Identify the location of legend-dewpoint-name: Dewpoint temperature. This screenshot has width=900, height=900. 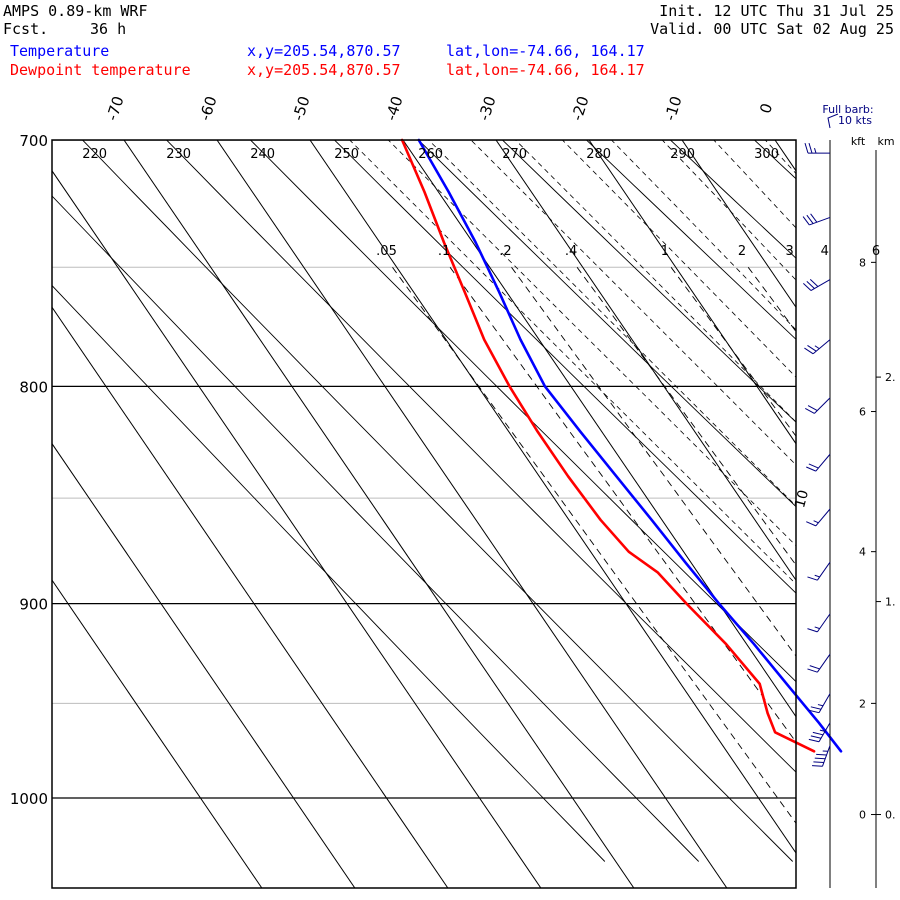
(100, 70).